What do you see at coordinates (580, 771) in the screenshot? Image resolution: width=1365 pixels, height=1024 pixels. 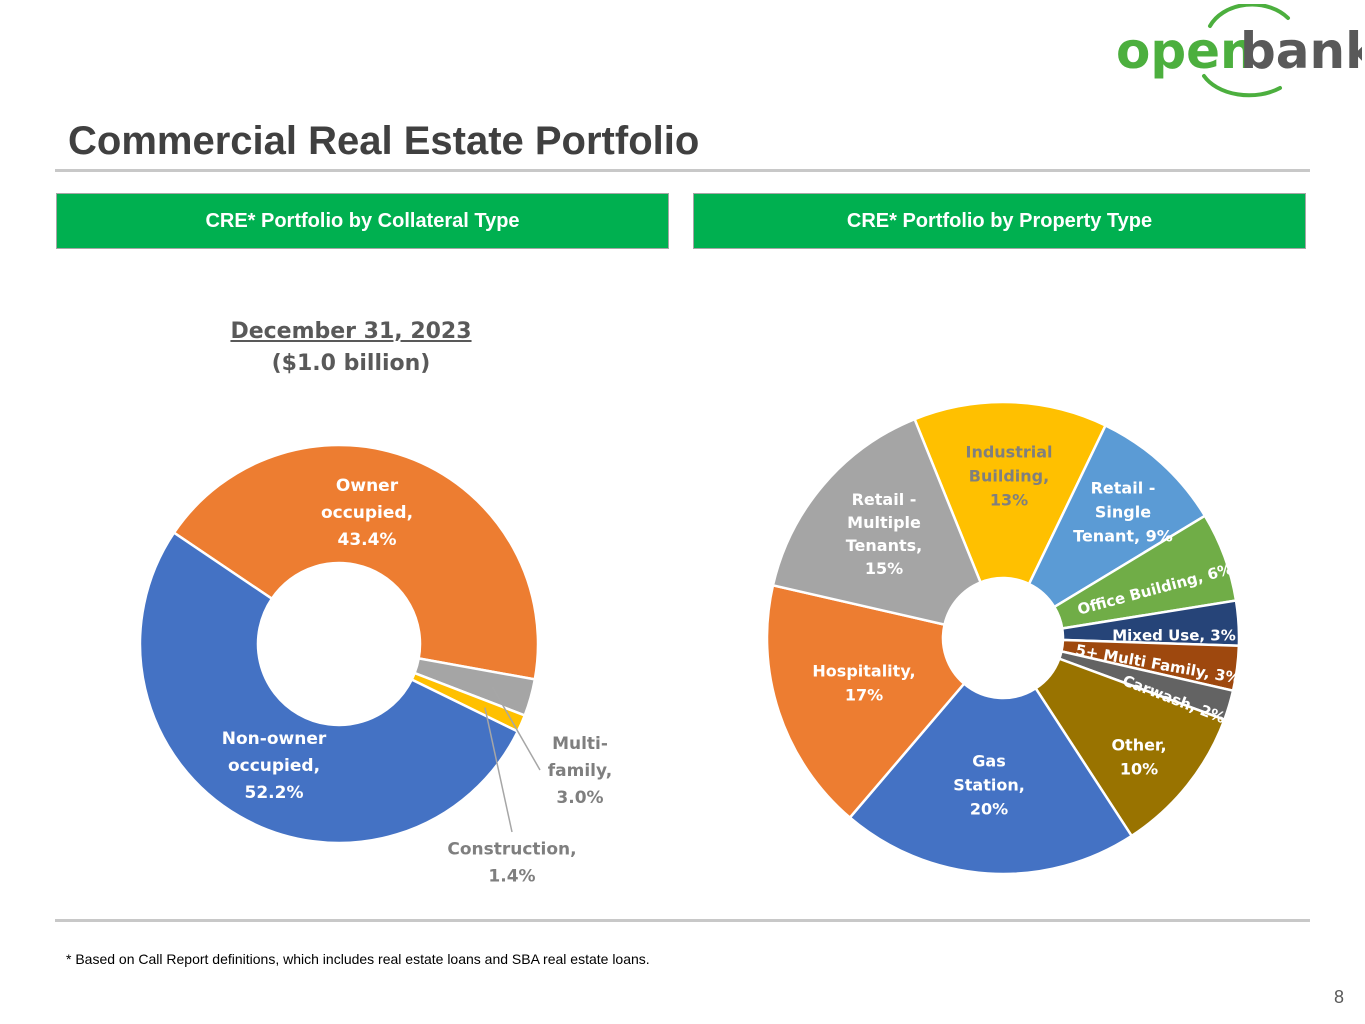 I see `label-multi-family: Multi-family, 3.0%` at bounding box center [580, 771].